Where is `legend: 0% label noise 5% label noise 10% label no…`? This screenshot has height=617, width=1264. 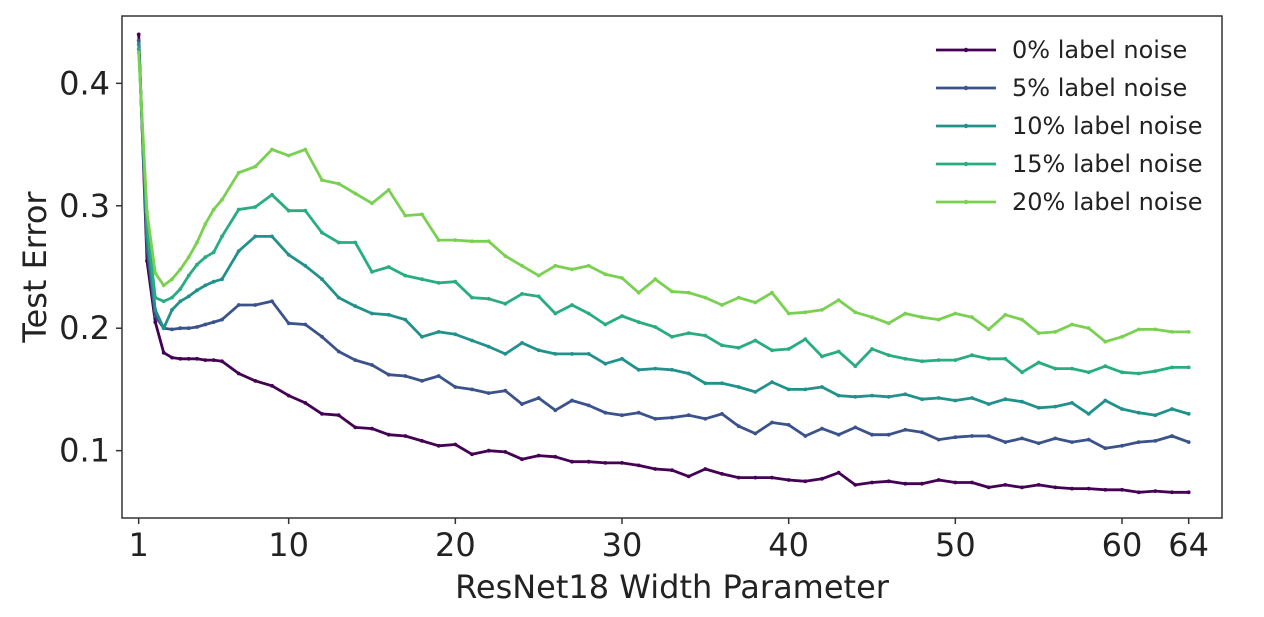 legend: 0% label noise 5% label noise 10% label no… is located at coordinates (1069, 126).